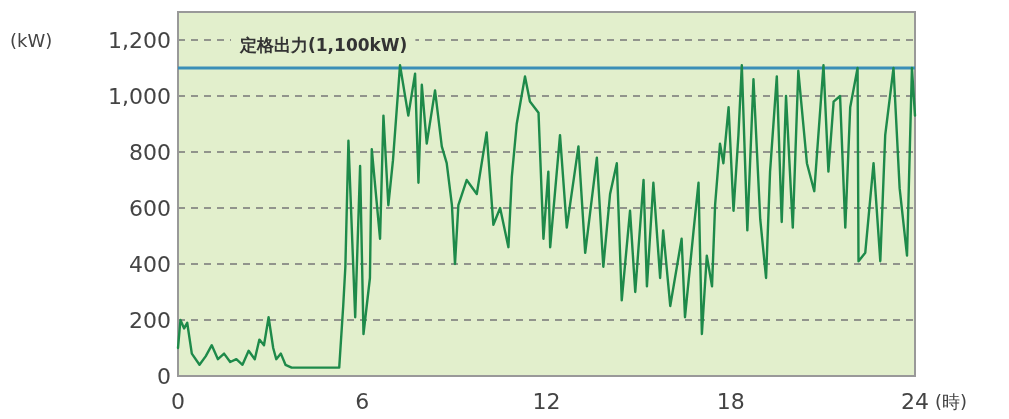  I want to click on x-axis-title: (時), so click(951, 401).